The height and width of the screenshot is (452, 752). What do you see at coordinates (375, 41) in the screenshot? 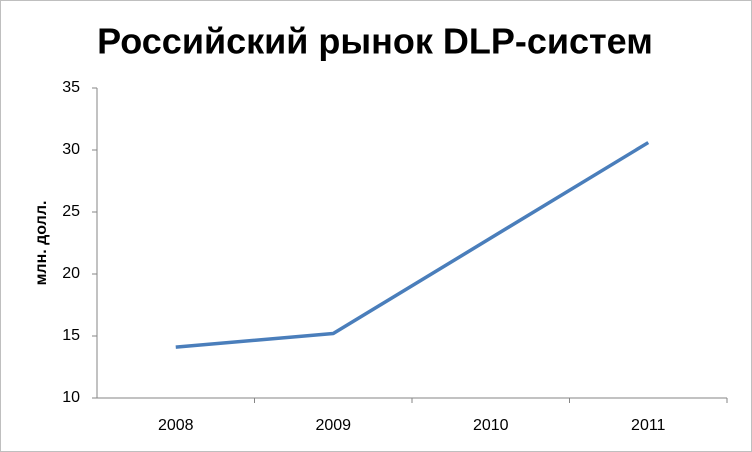
I see `chart-title: Российский рынок DLP-систем` at bounding box center [375, 41].